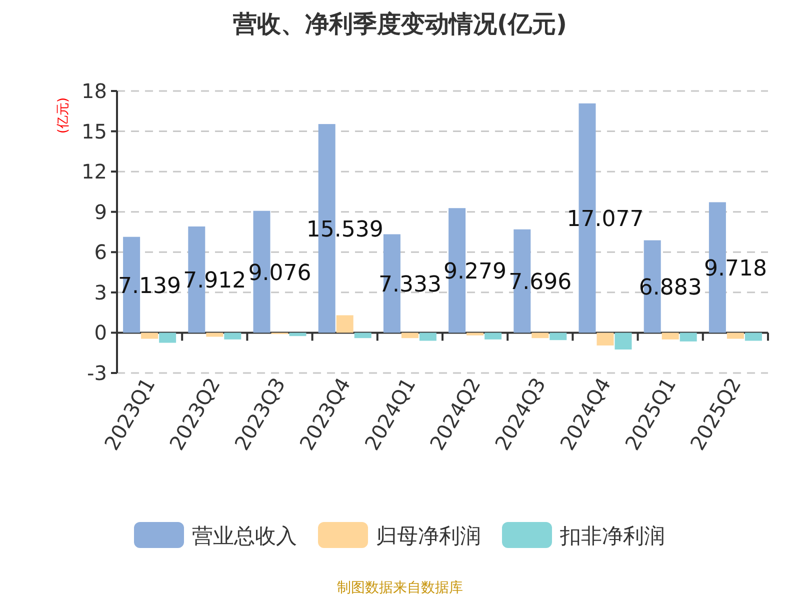 The width and height of the screenshot is (800, 600). What do you see at coordinates (244, 536) in the screenshot?
I see `legend-label: 营业总收入` at bounding box center [244, 536].